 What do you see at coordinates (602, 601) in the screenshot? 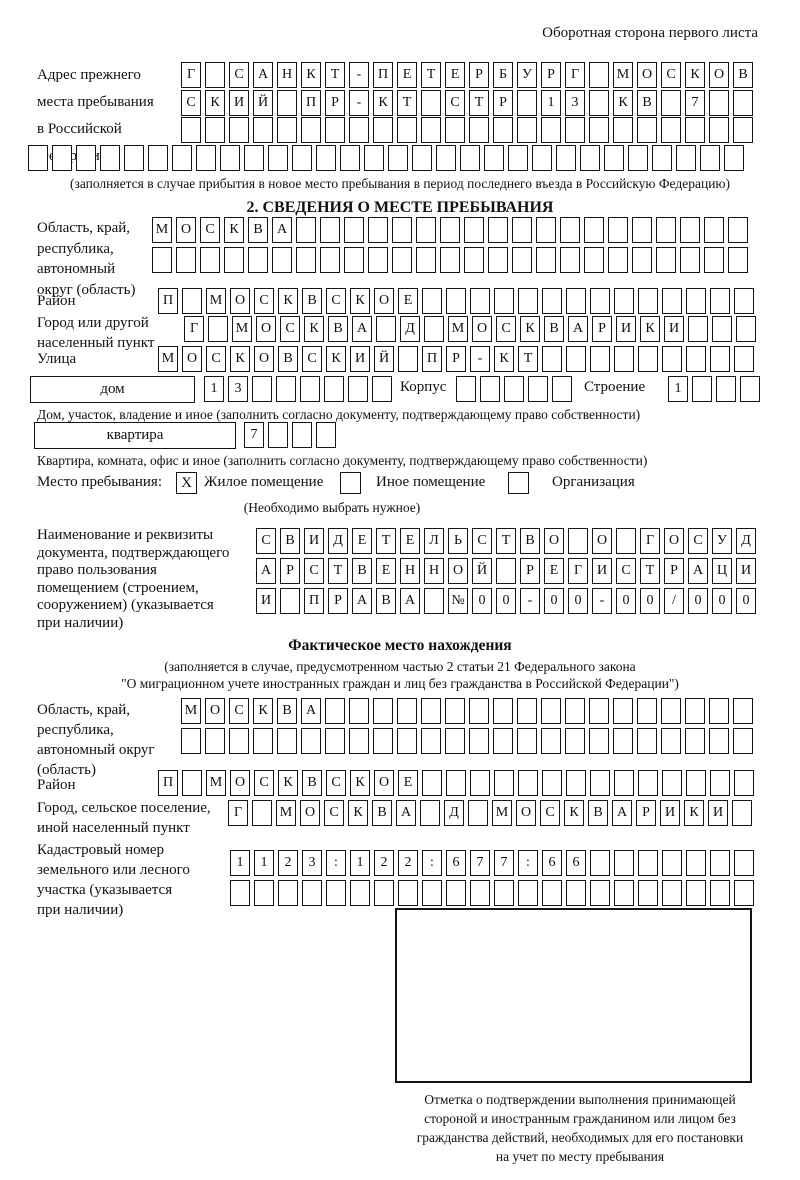
I see `char-box: -` at bounding box center [602, 601].